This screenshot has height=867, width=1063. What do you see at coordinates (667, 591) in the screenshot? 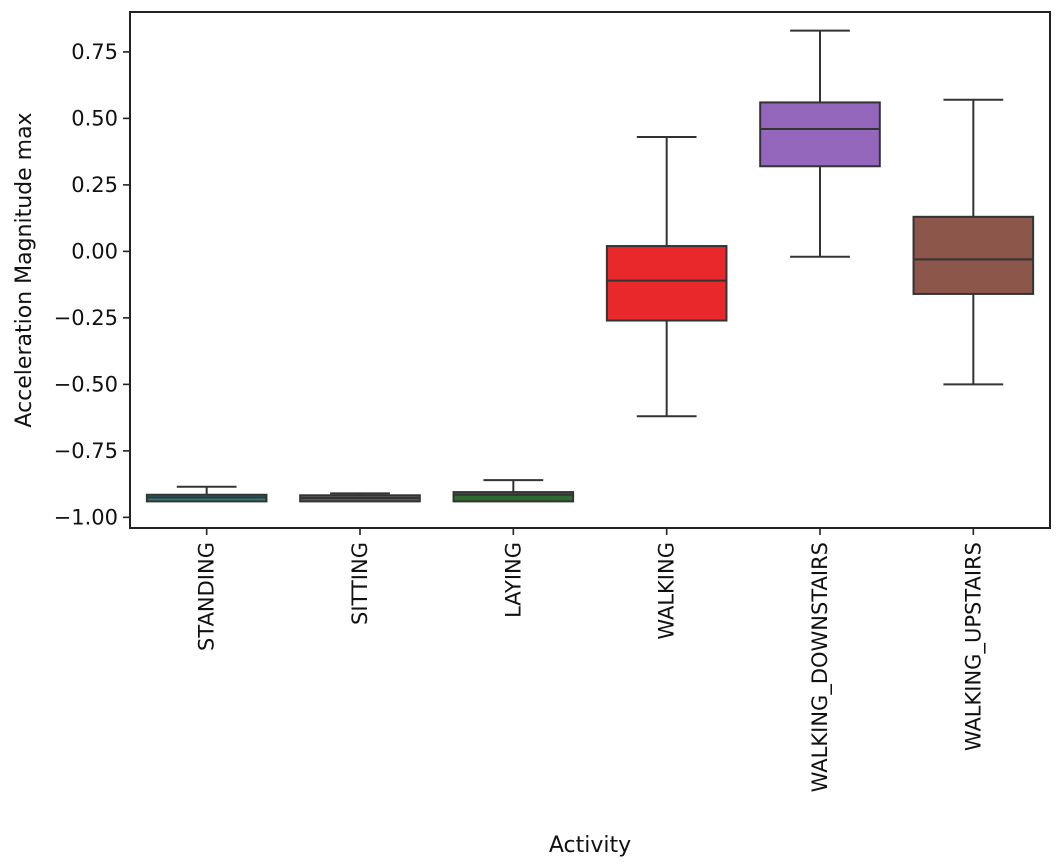
I see `x-tick-label: WALKING` at bounding box center [667, 591].